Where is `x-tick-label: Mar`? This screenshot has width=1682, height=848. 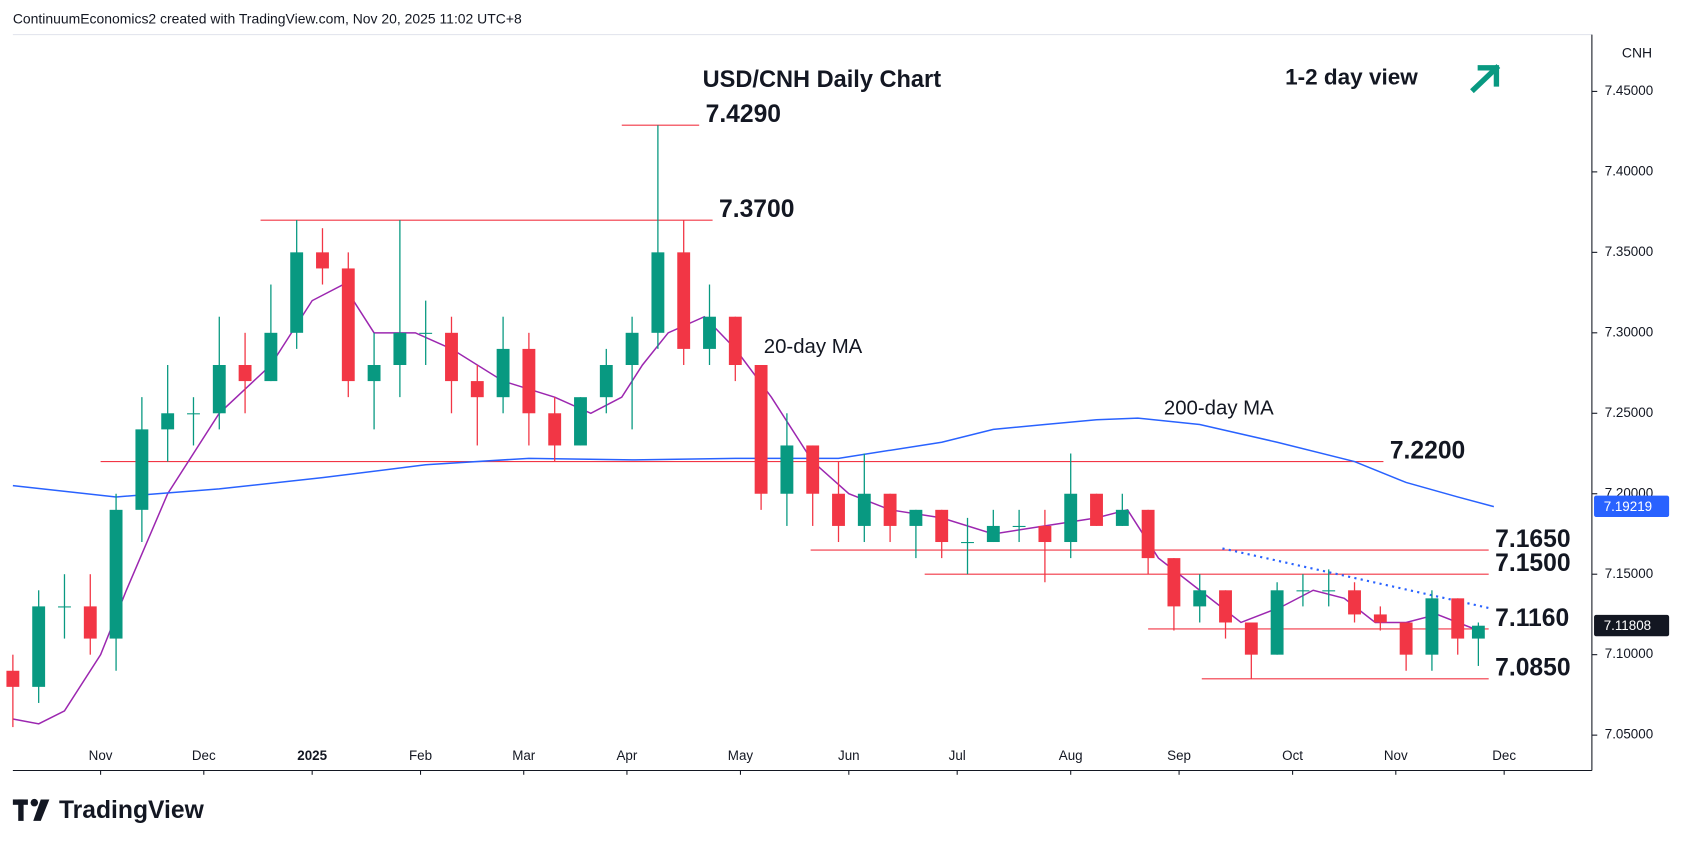 x-tick-label: Mar is located at coordinates (524, 755).